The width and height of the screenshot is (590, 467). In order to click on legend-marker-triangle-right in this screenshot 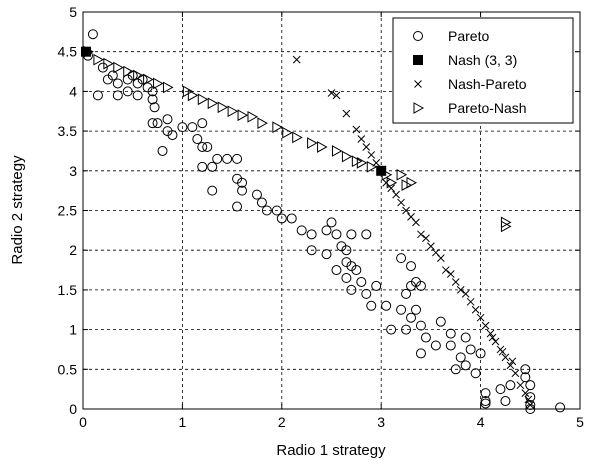, I will do `click(419, 108)`.